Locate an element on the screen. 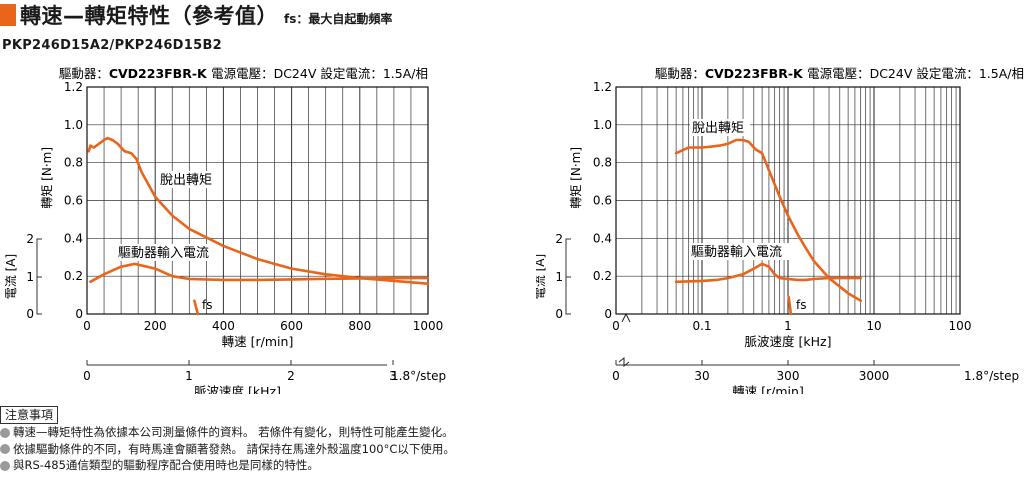 The height and width of the screenshot is (478, 1026). secondary-x-tick-label: 1 is located at coordinates (189, 376).